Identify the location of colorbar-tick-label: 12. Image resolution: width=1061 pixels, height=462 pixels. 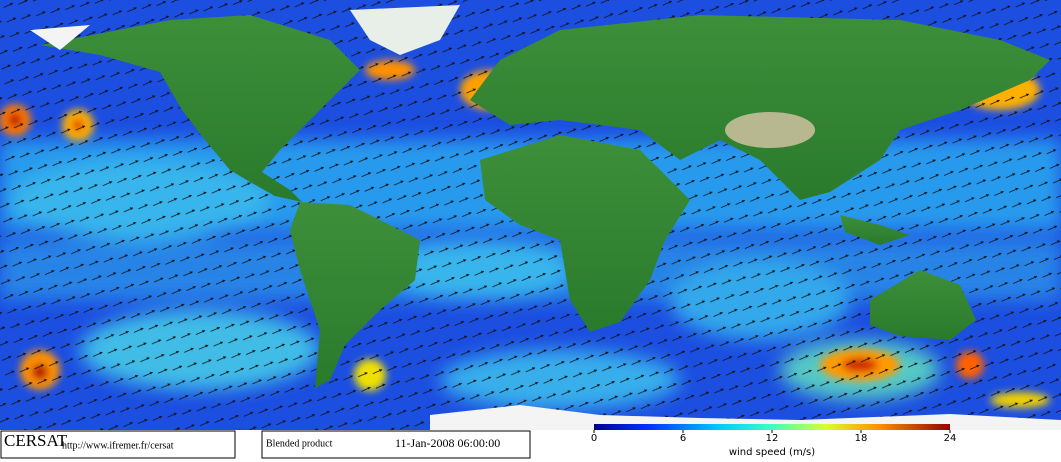
(772, 438).